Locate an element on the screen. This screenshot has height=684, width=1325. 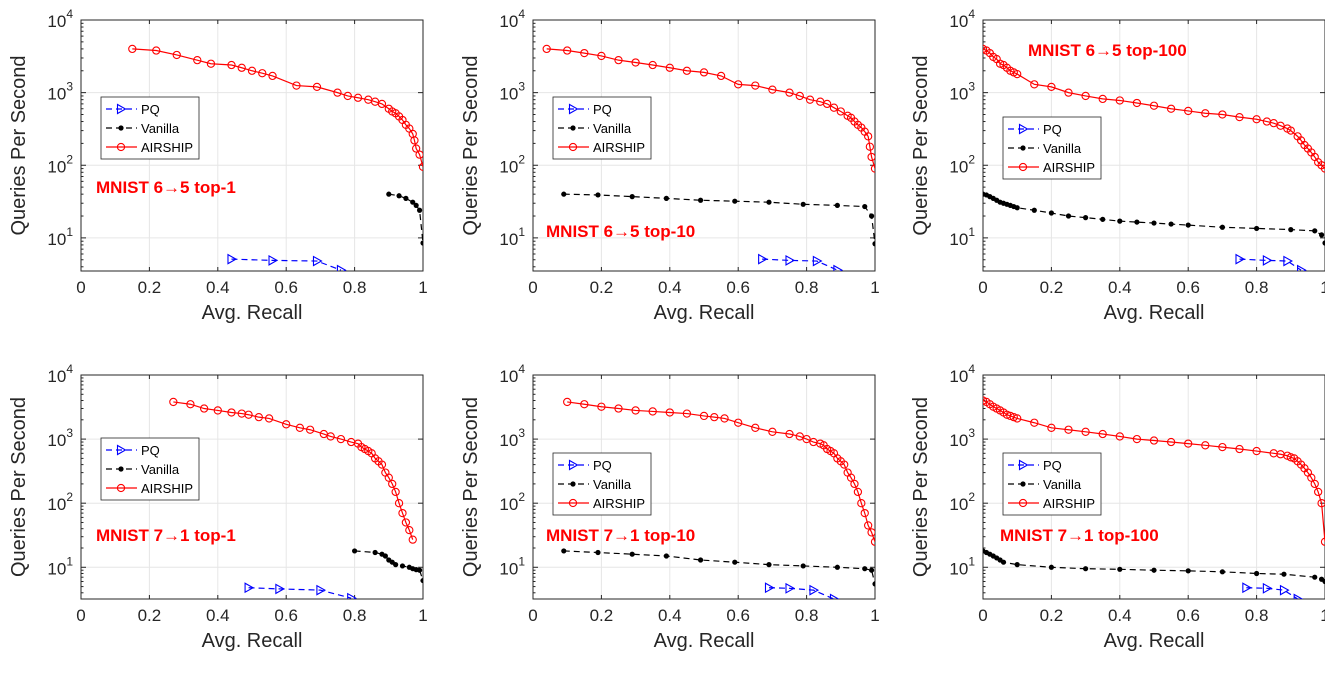
y-axis-label: Queries Per Second is located at coordinates (921, 487).